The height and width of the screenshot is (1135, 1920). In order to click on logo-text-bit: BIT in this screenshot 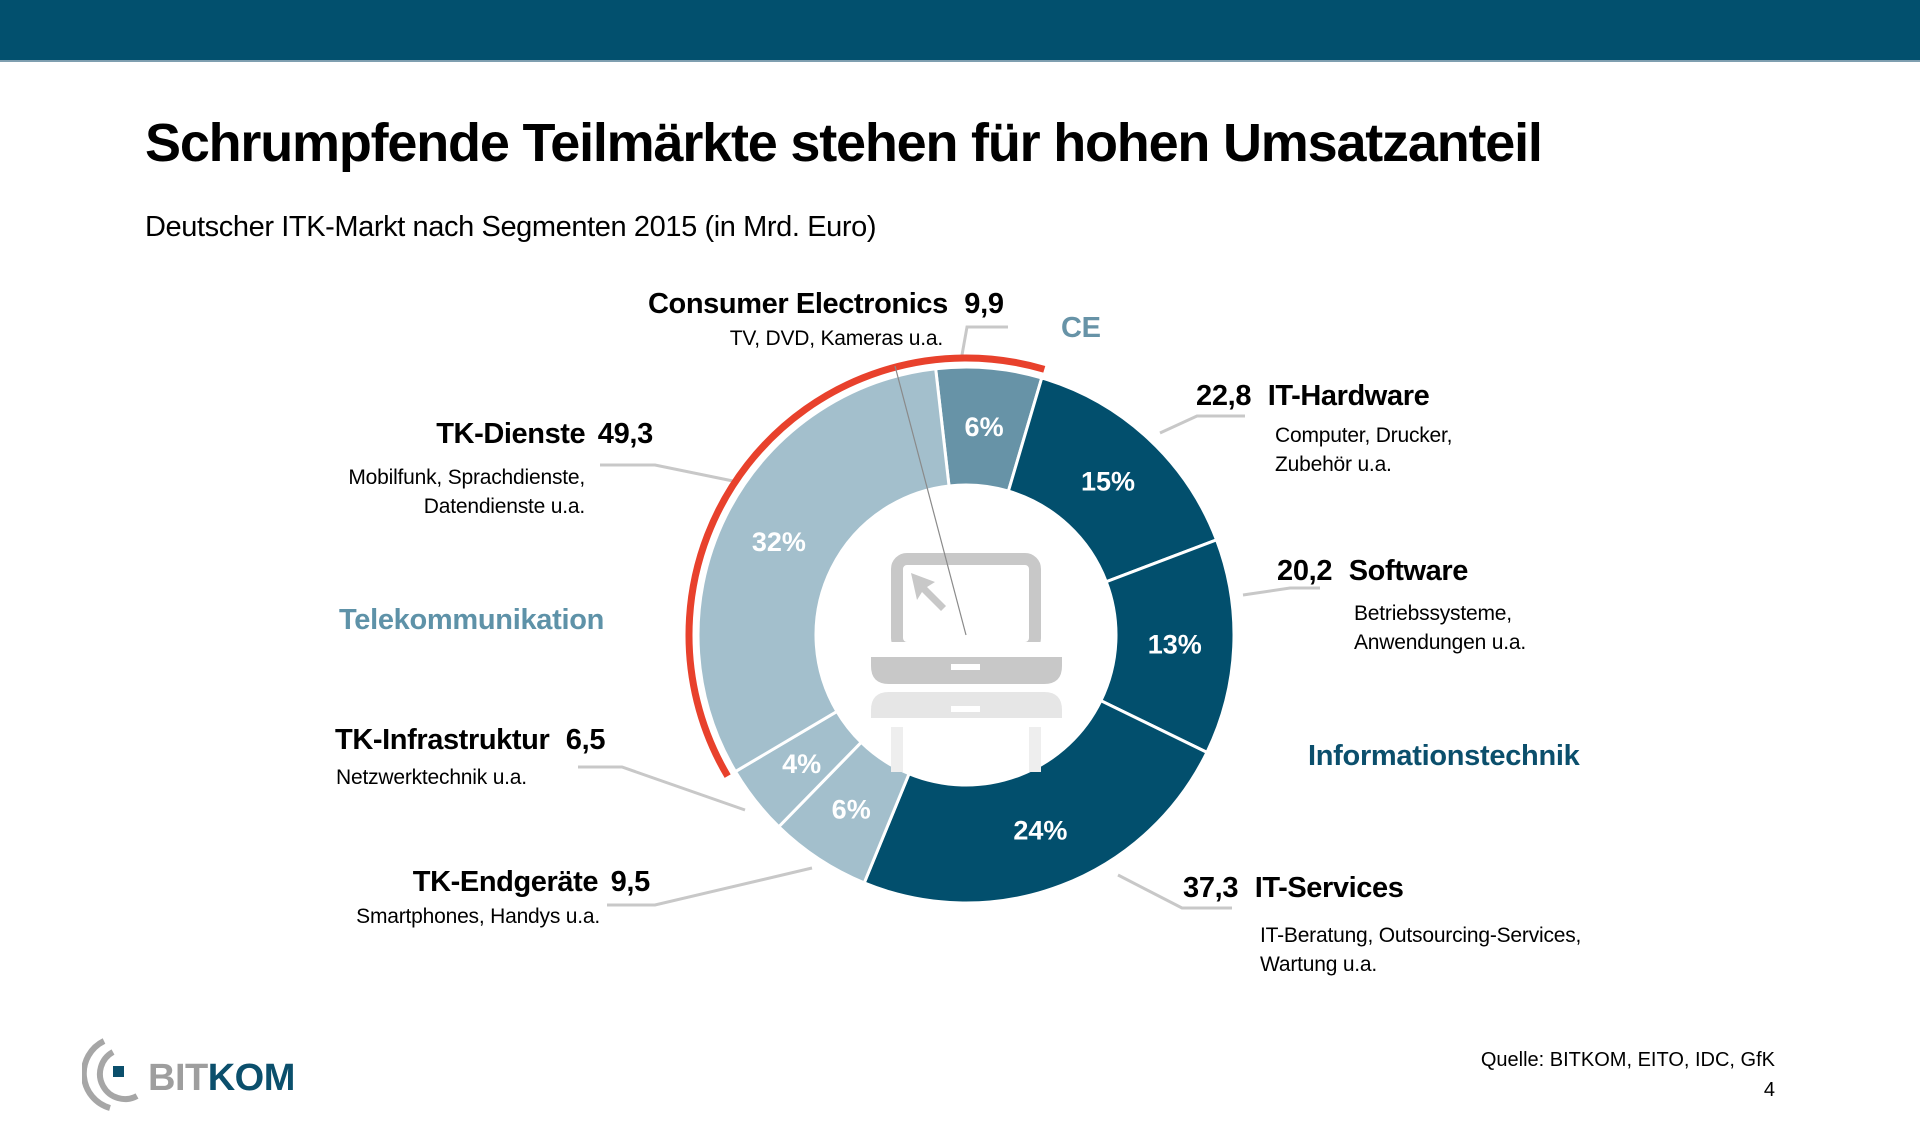, I will do `click(178, 1078)`.